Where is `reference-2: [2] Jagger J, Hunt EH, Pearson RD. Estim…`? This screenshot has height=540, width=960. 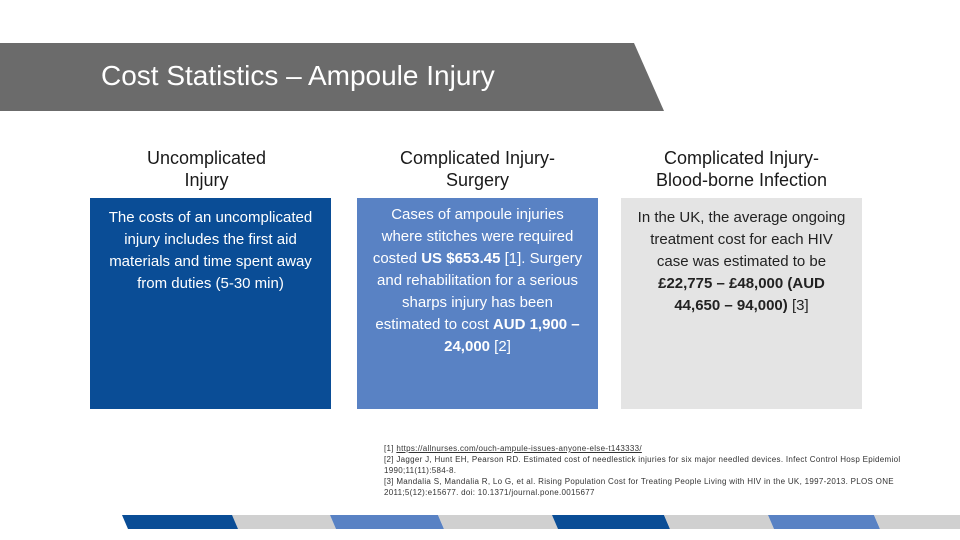 reference-2: [2] Jagger J, Hunt EH, Pearson RD. Estim… is located at coordinates (642, 465).